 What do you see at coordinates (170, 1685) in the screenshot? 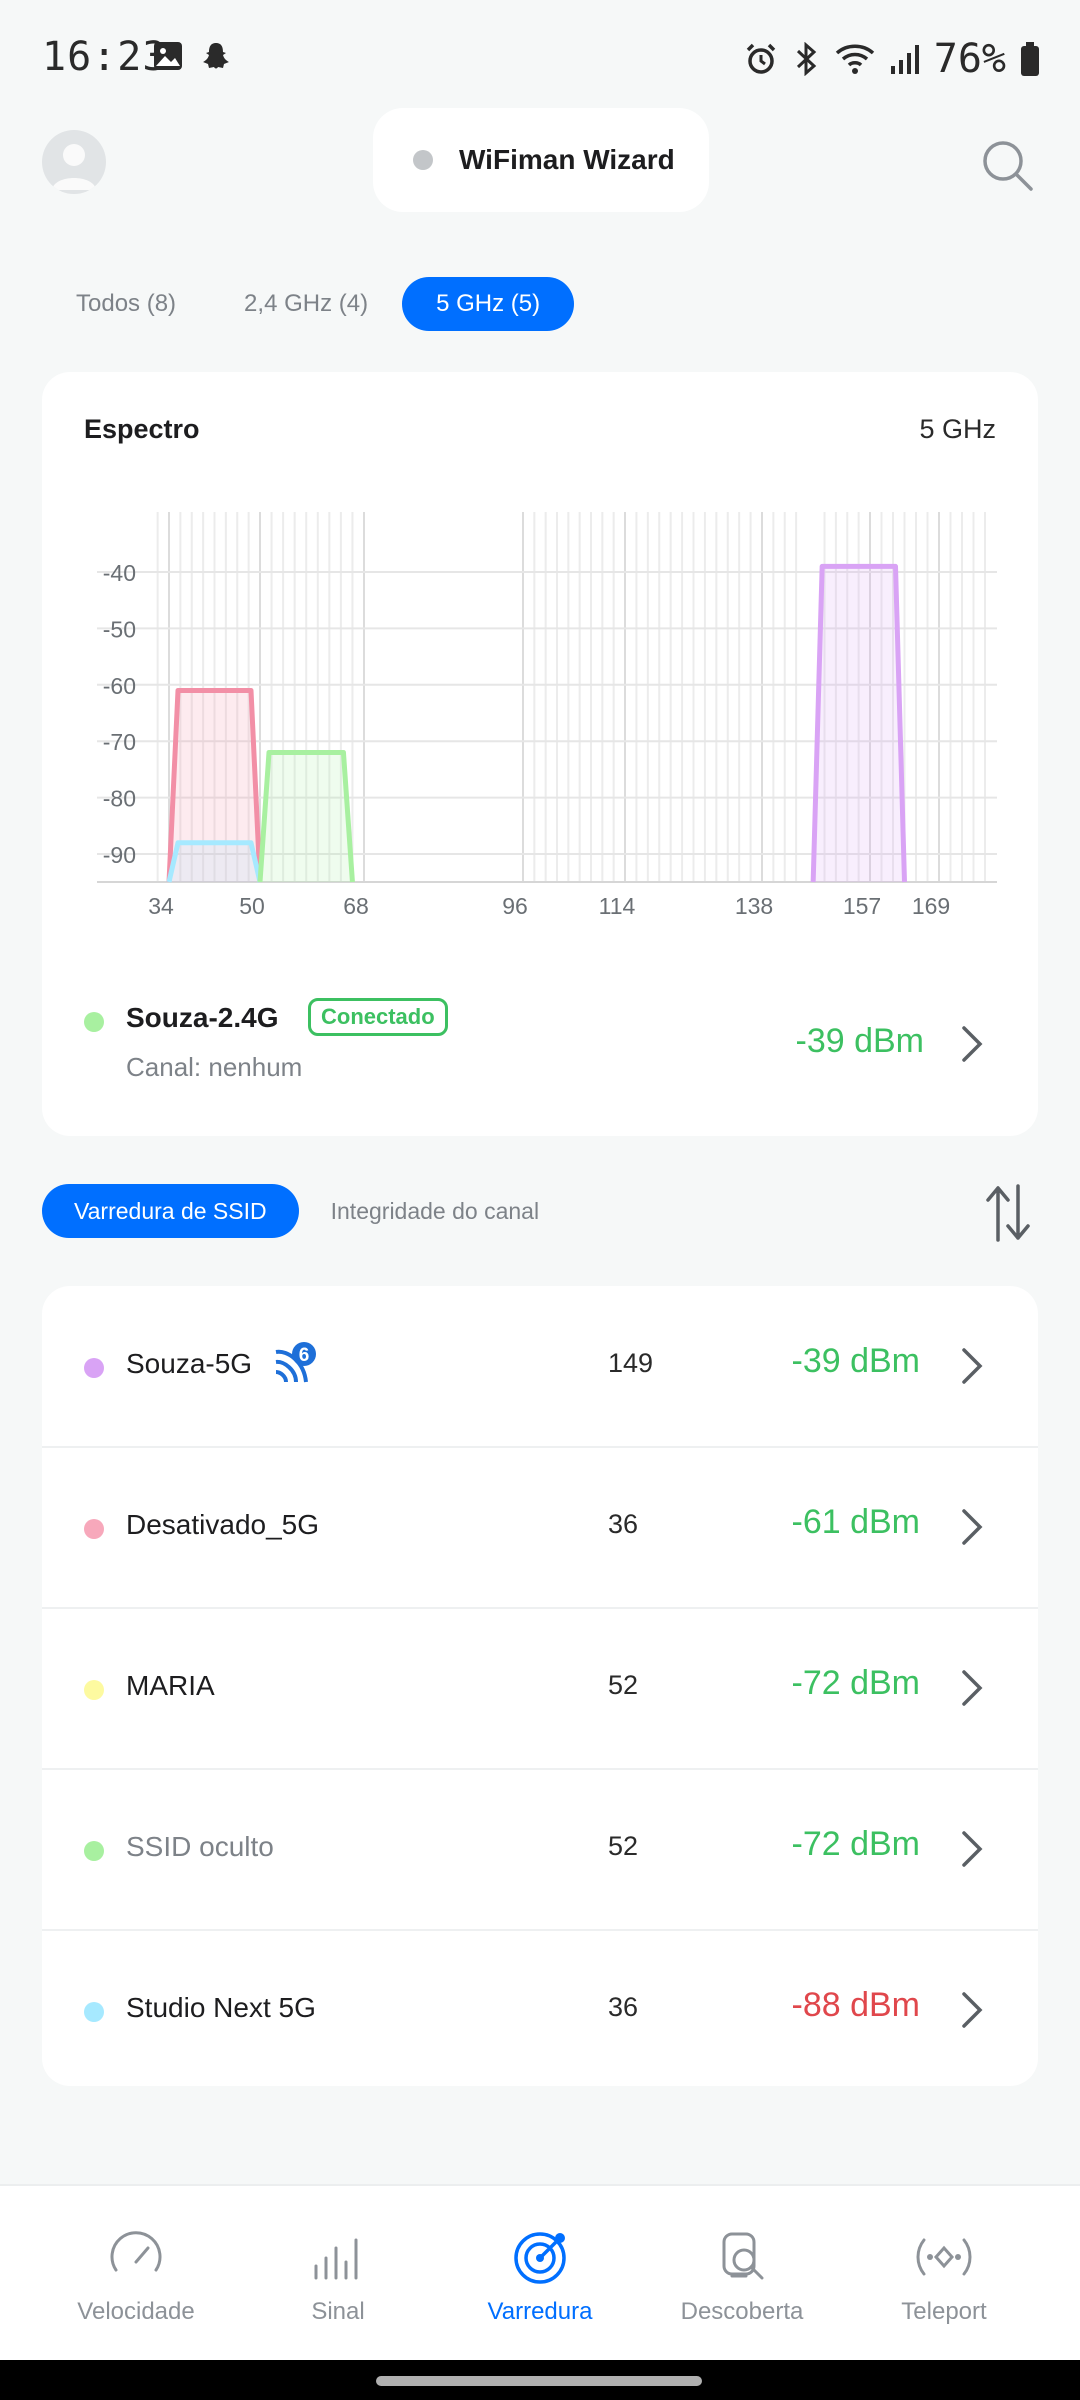
I see `network-name: MARIA` at bounding box center [170, 1685].